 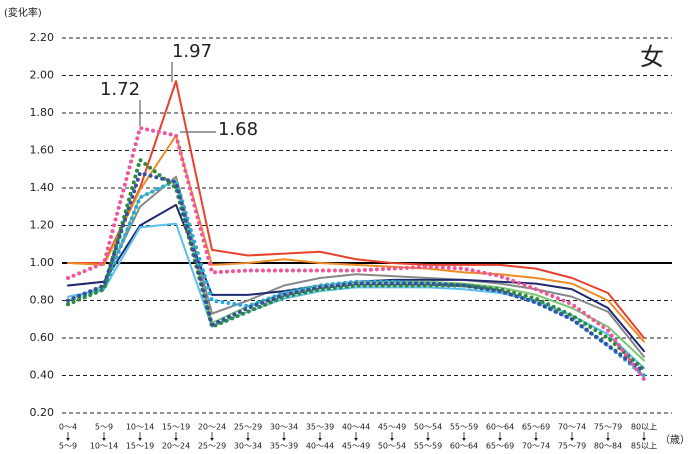 What do you see at coordinates (42, 75) in the screenshot?
I see `y-tick-label: 2.00` at bounding box center [42, 75].